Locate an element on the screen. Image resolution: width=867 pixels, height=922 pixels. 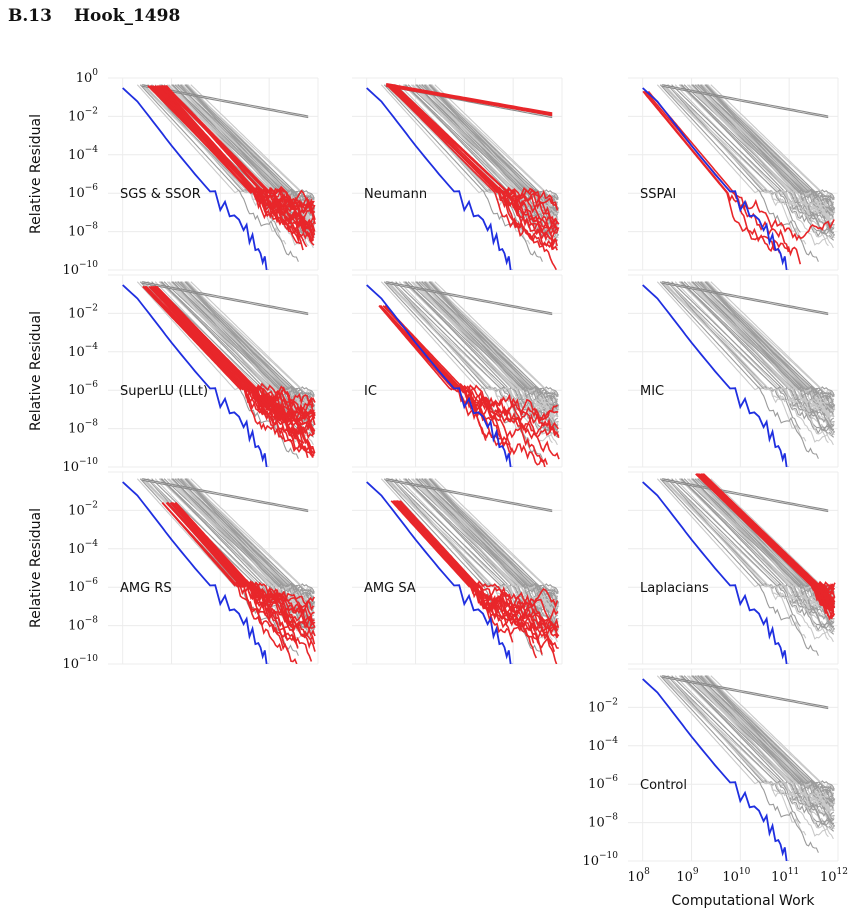
panel-label: MIC is located at coordinates (652, 391).